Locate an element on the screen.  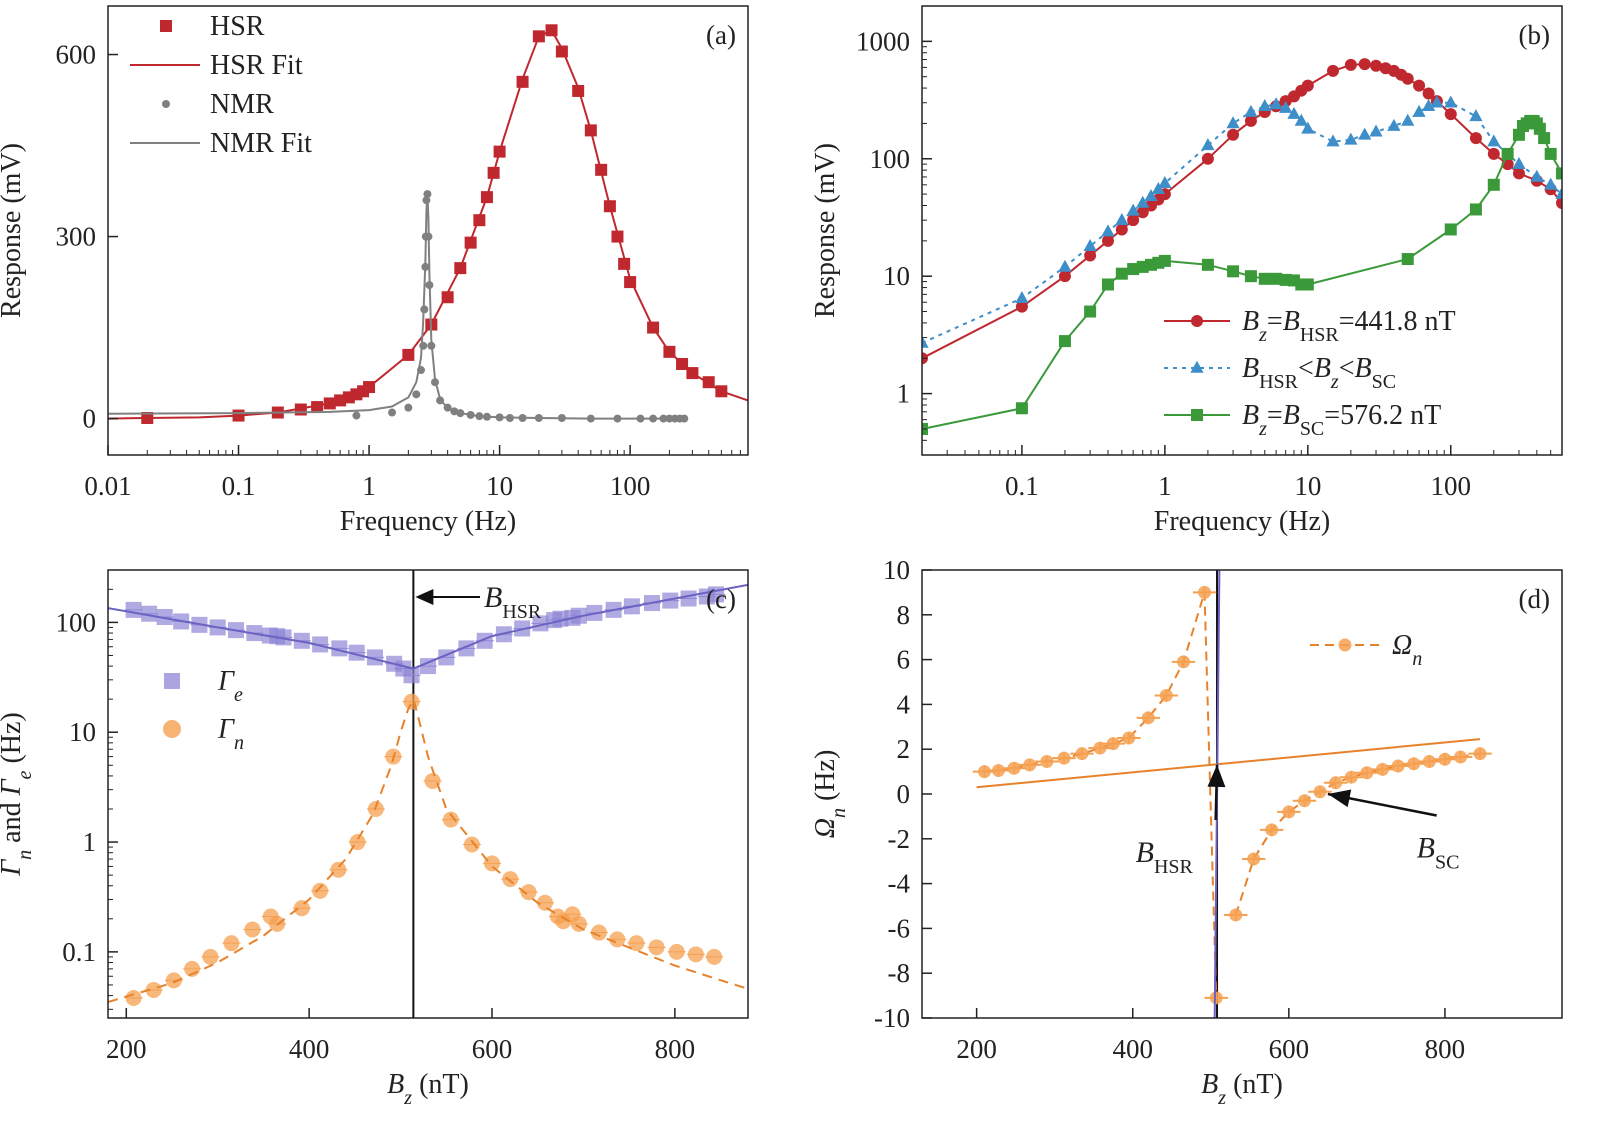
annotation-arrowhead is located at coordinates (1216, 776).